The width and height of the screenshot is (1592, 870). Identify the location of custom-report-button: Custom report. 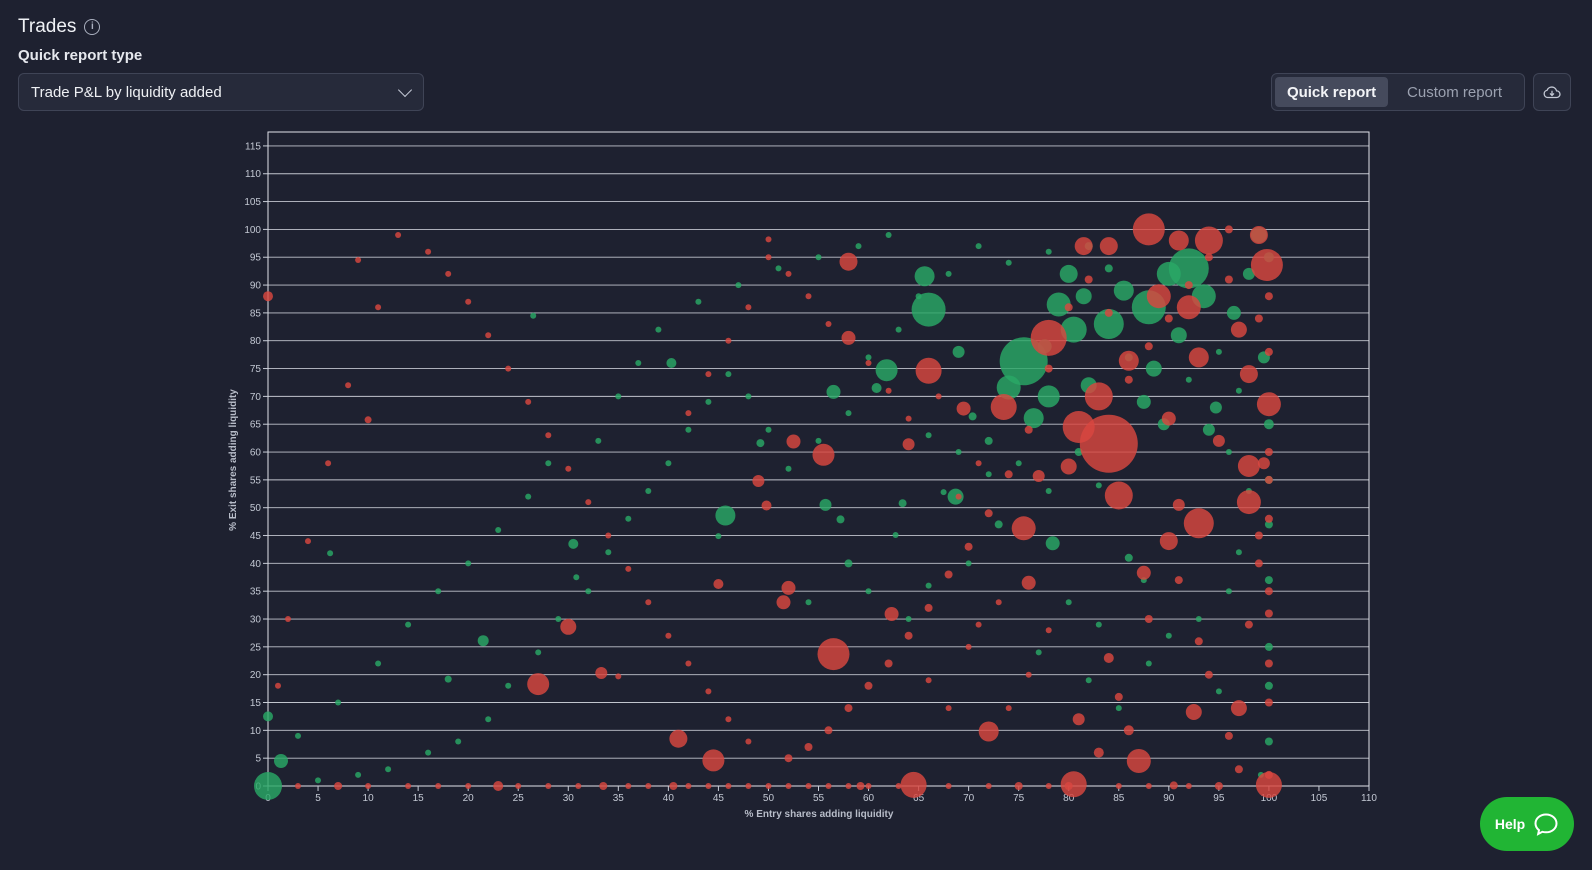
(1455, 92).